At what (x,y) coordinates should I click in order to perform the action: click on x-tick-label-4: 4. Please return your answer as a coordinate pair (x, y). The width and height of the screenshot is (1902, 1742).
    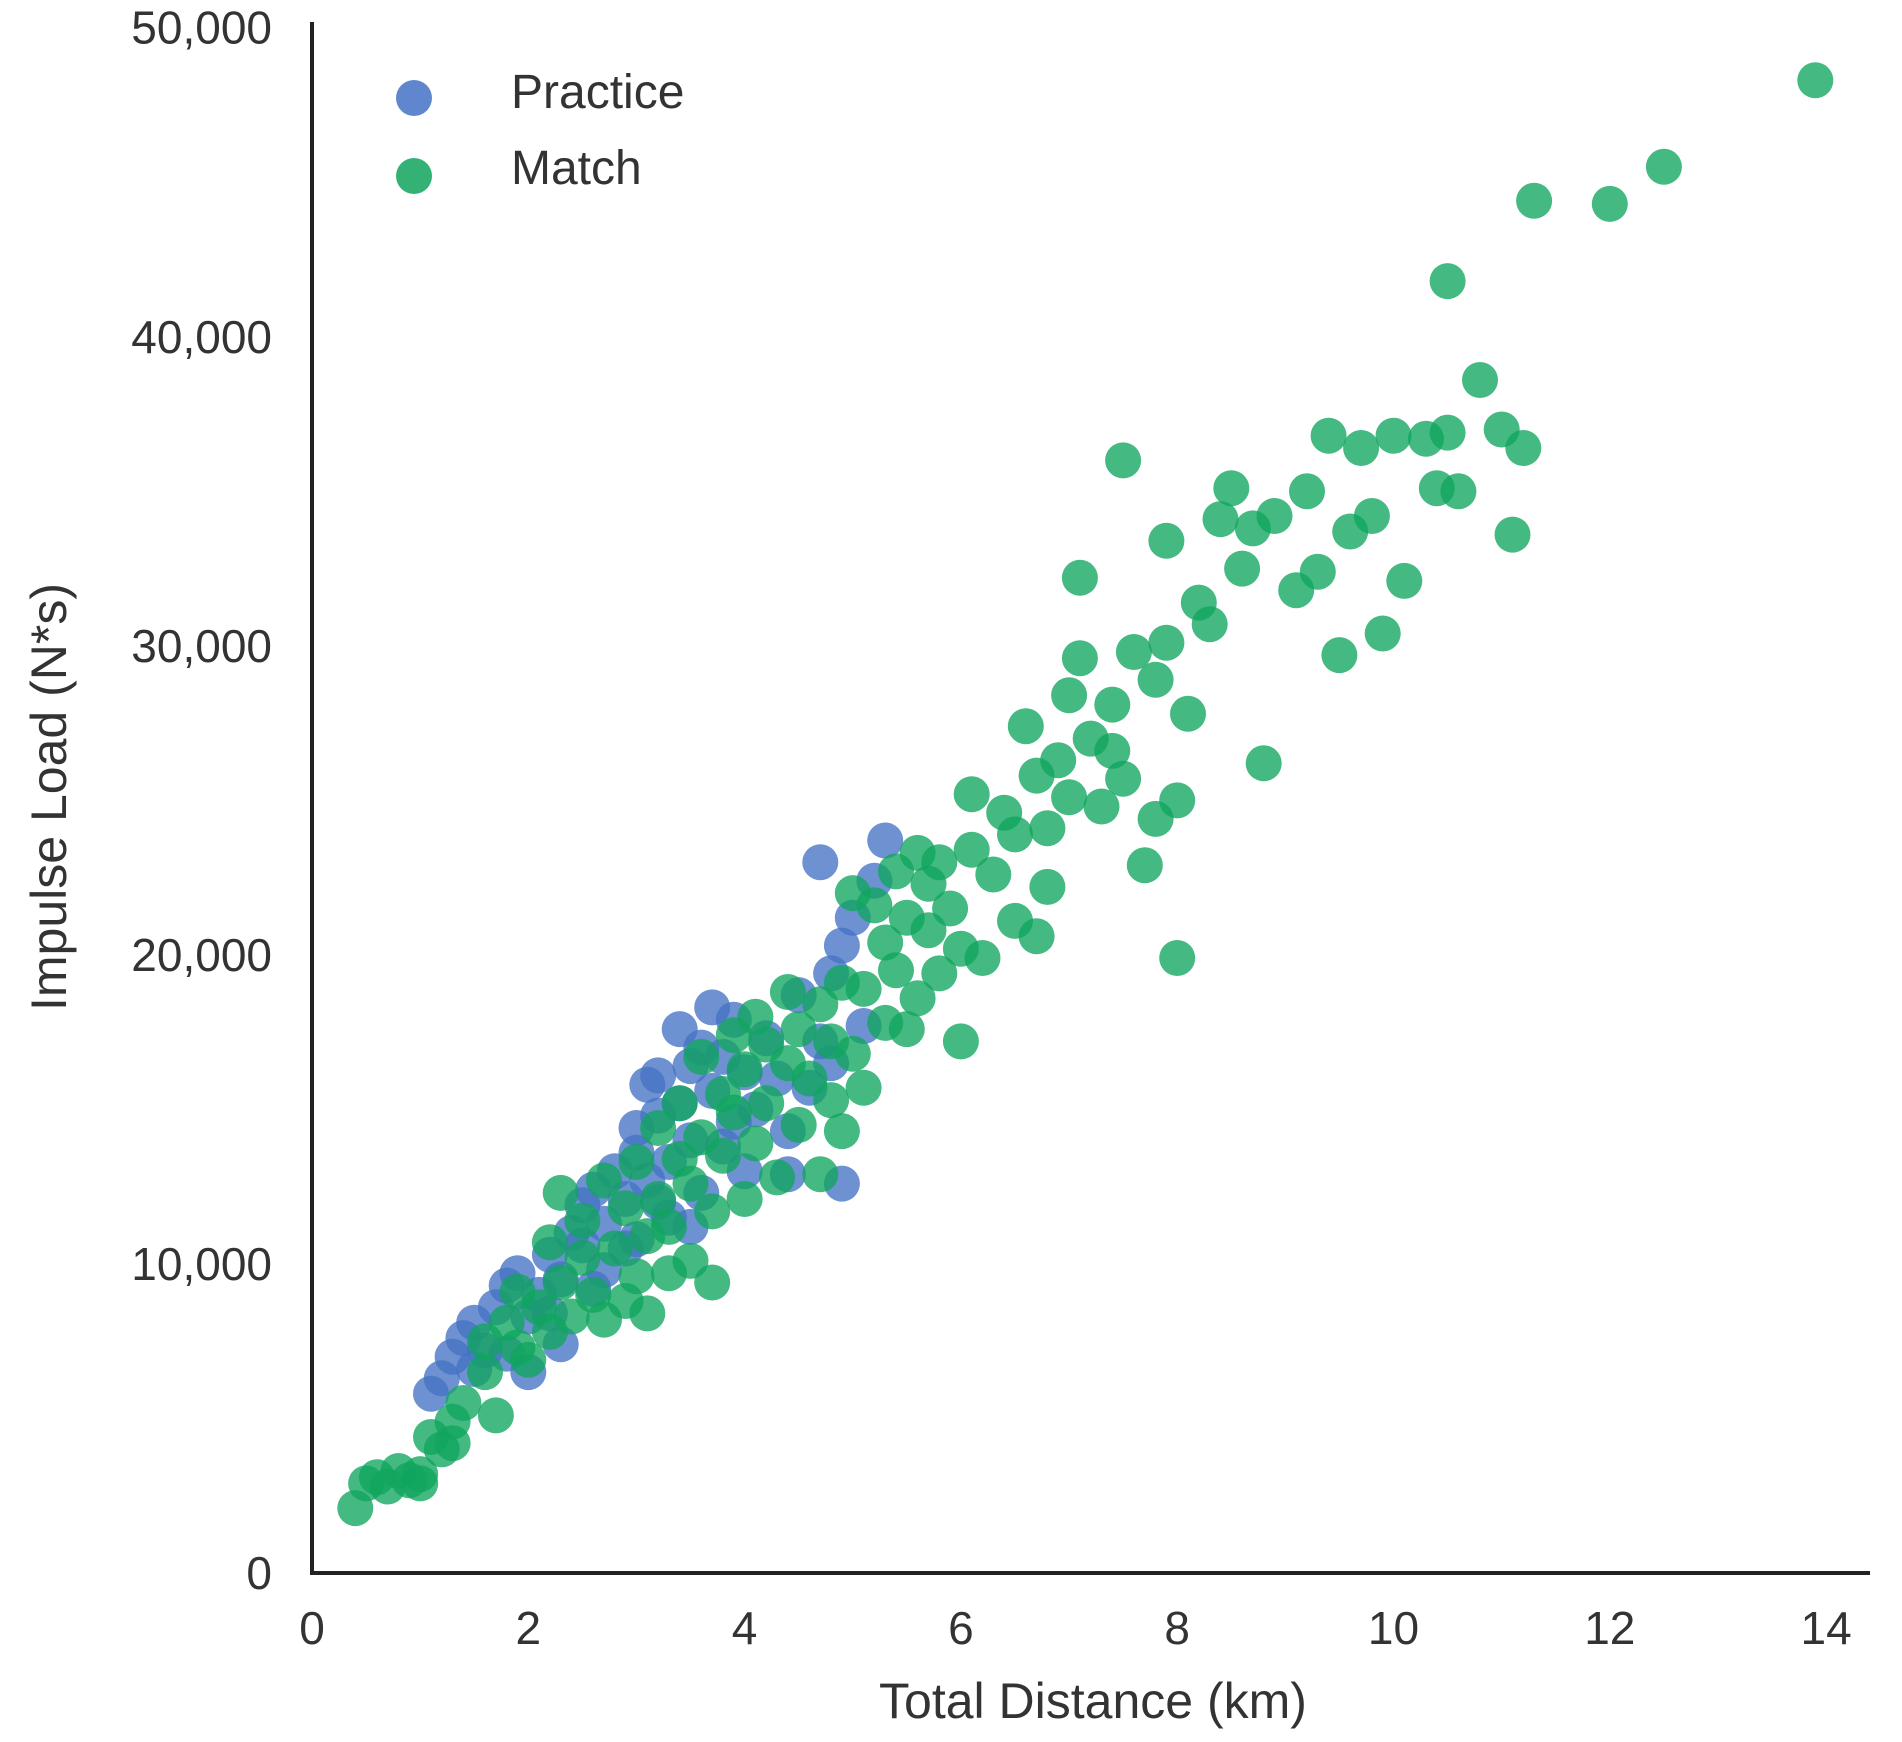
    Looking at the image, I should click on (745, 1628).